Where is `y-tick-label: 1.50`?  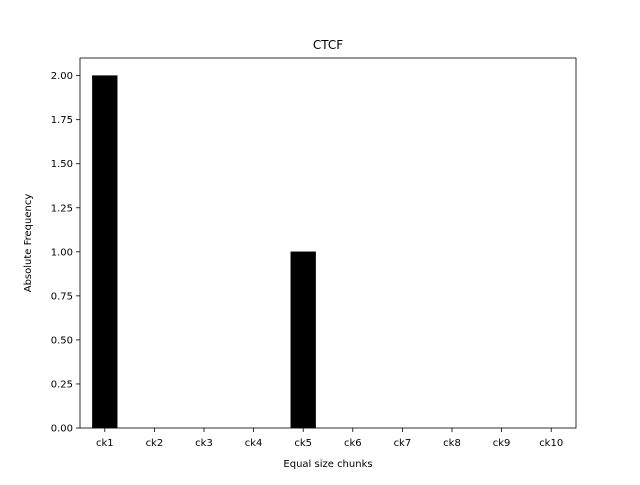 y-tick-label: 1.50 is located at coordinates (62, 164).